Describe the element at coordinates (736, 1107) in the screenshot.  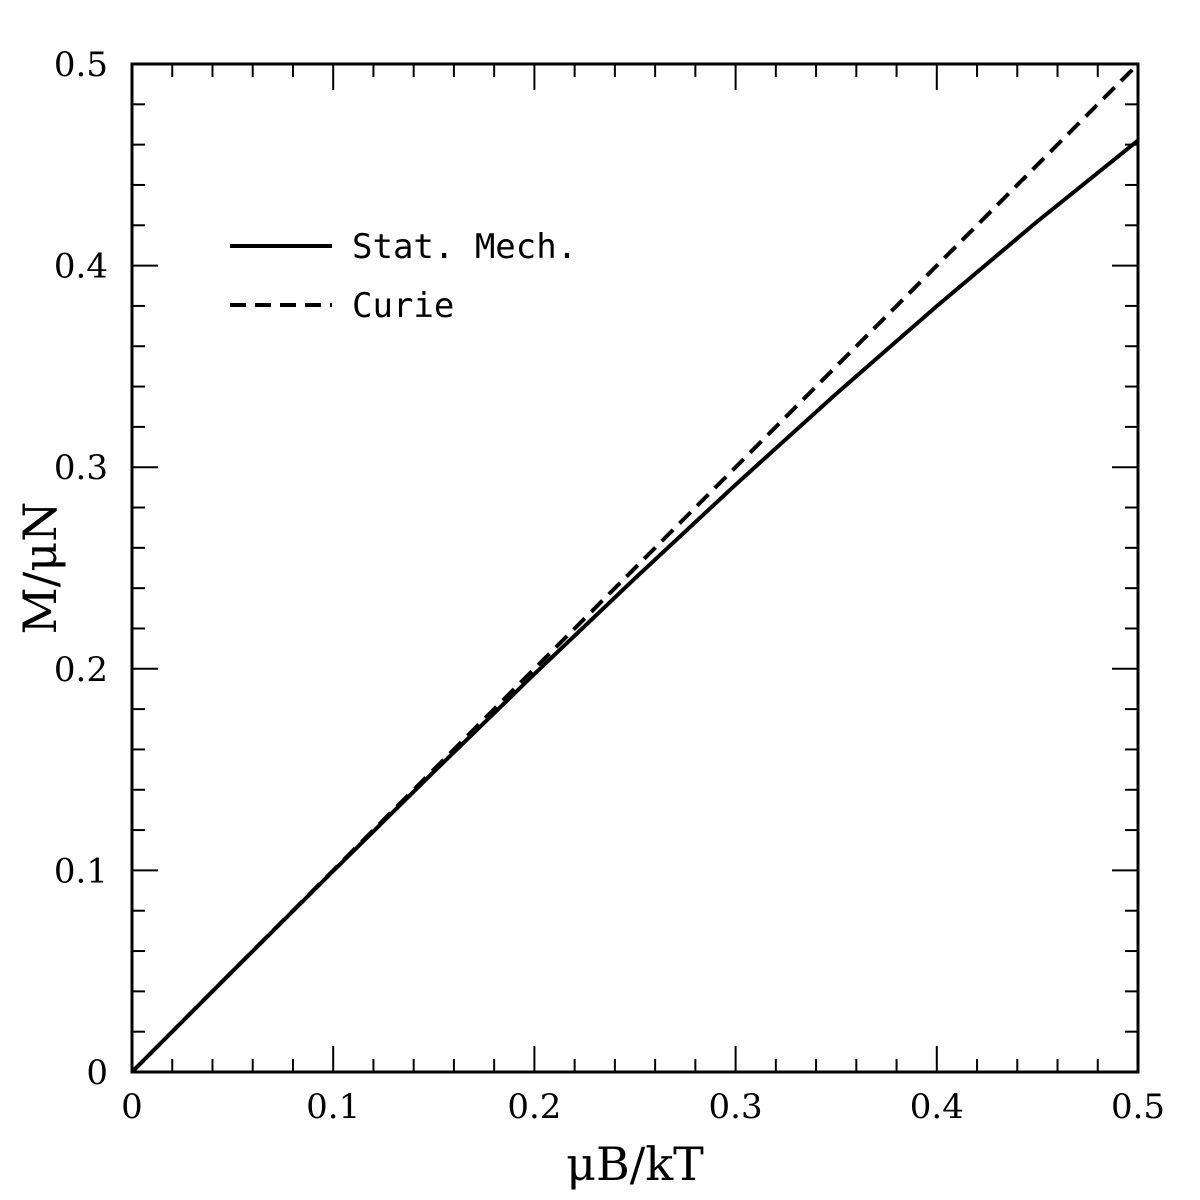
I see `x-tick-label: 0.3` at that location.